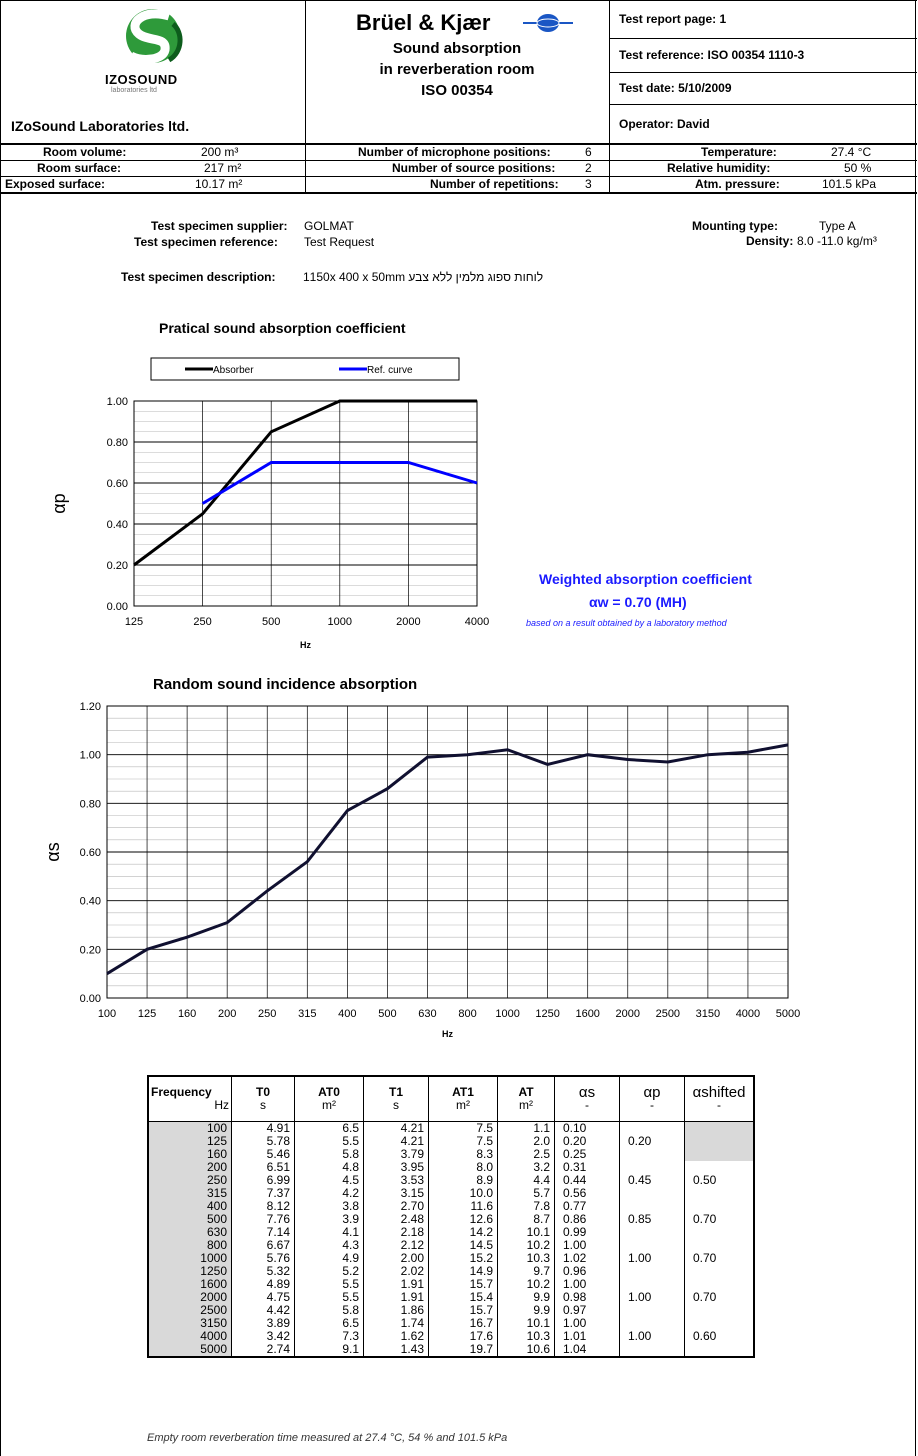 The height and width of the screenshot is (1456, 918). I want to click on table-row: 1000 5.76 4.9 2.00 15.2 10.3 1.02 1.00 0.70, so click(451, 1258).